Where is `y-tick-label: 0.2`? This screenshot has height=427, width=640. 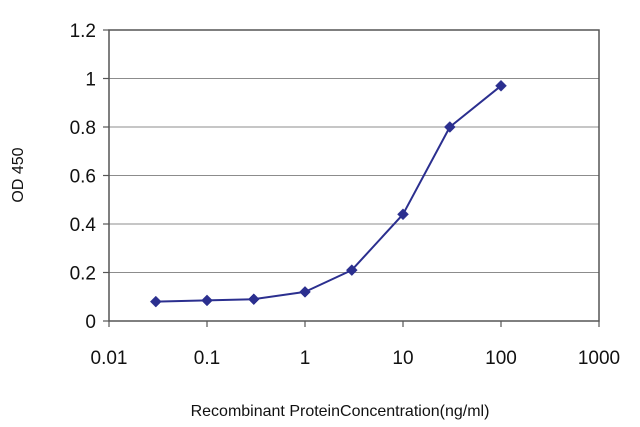 y-tick-label: 0.2 is located at coordinates (83, 274).